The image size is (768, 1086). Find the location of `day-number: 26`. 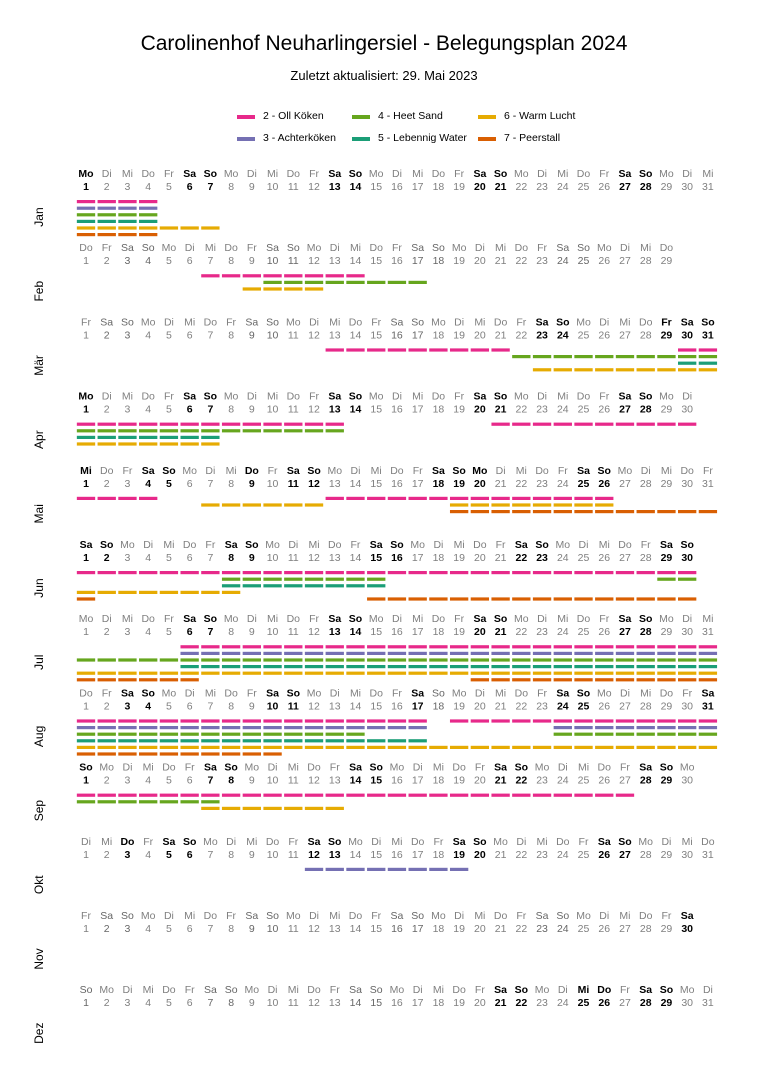

day-number: 26 is located at coordinates (604, 187).